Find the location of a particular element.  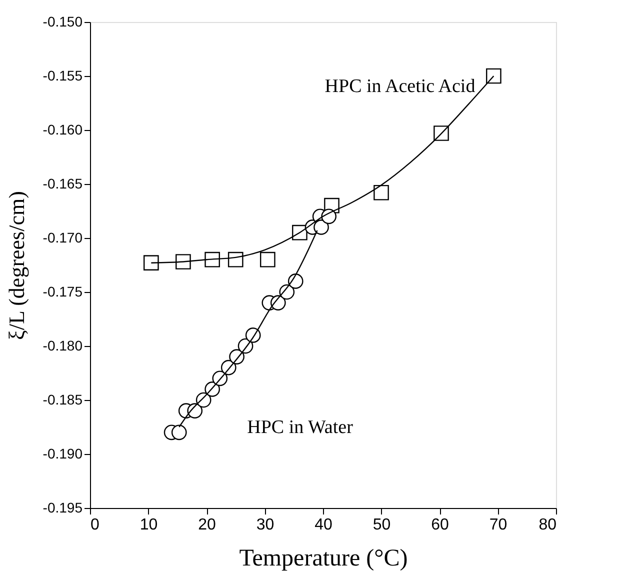

x-tick-label: 20 is located at coordinates (207, 525).